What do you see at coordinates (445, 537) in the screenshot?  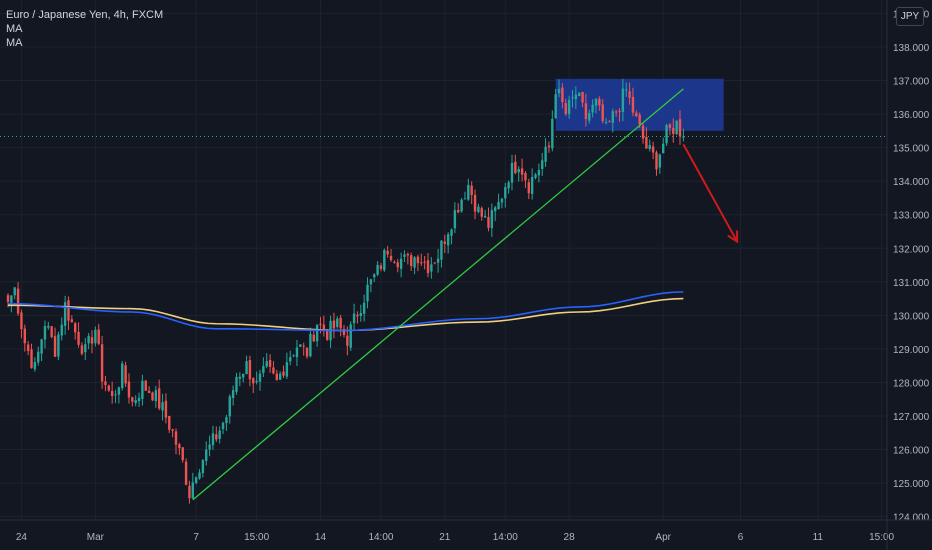 I see `x-tick-label: 21` at bounding box center [445, 537].